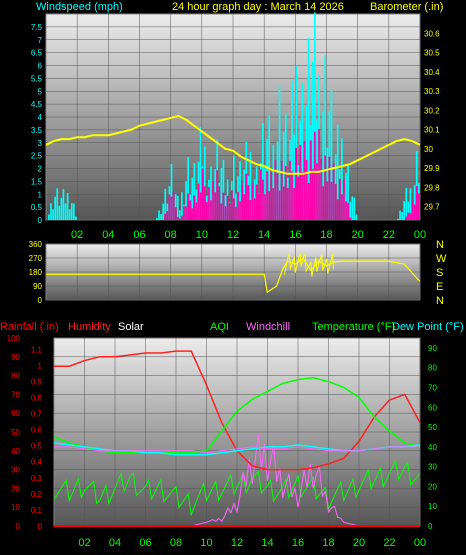 The image size is (466, 555). Describe the element at coordinates (267, 543) in the screenshot. I see `temperature-x-tick: 14` at that location.